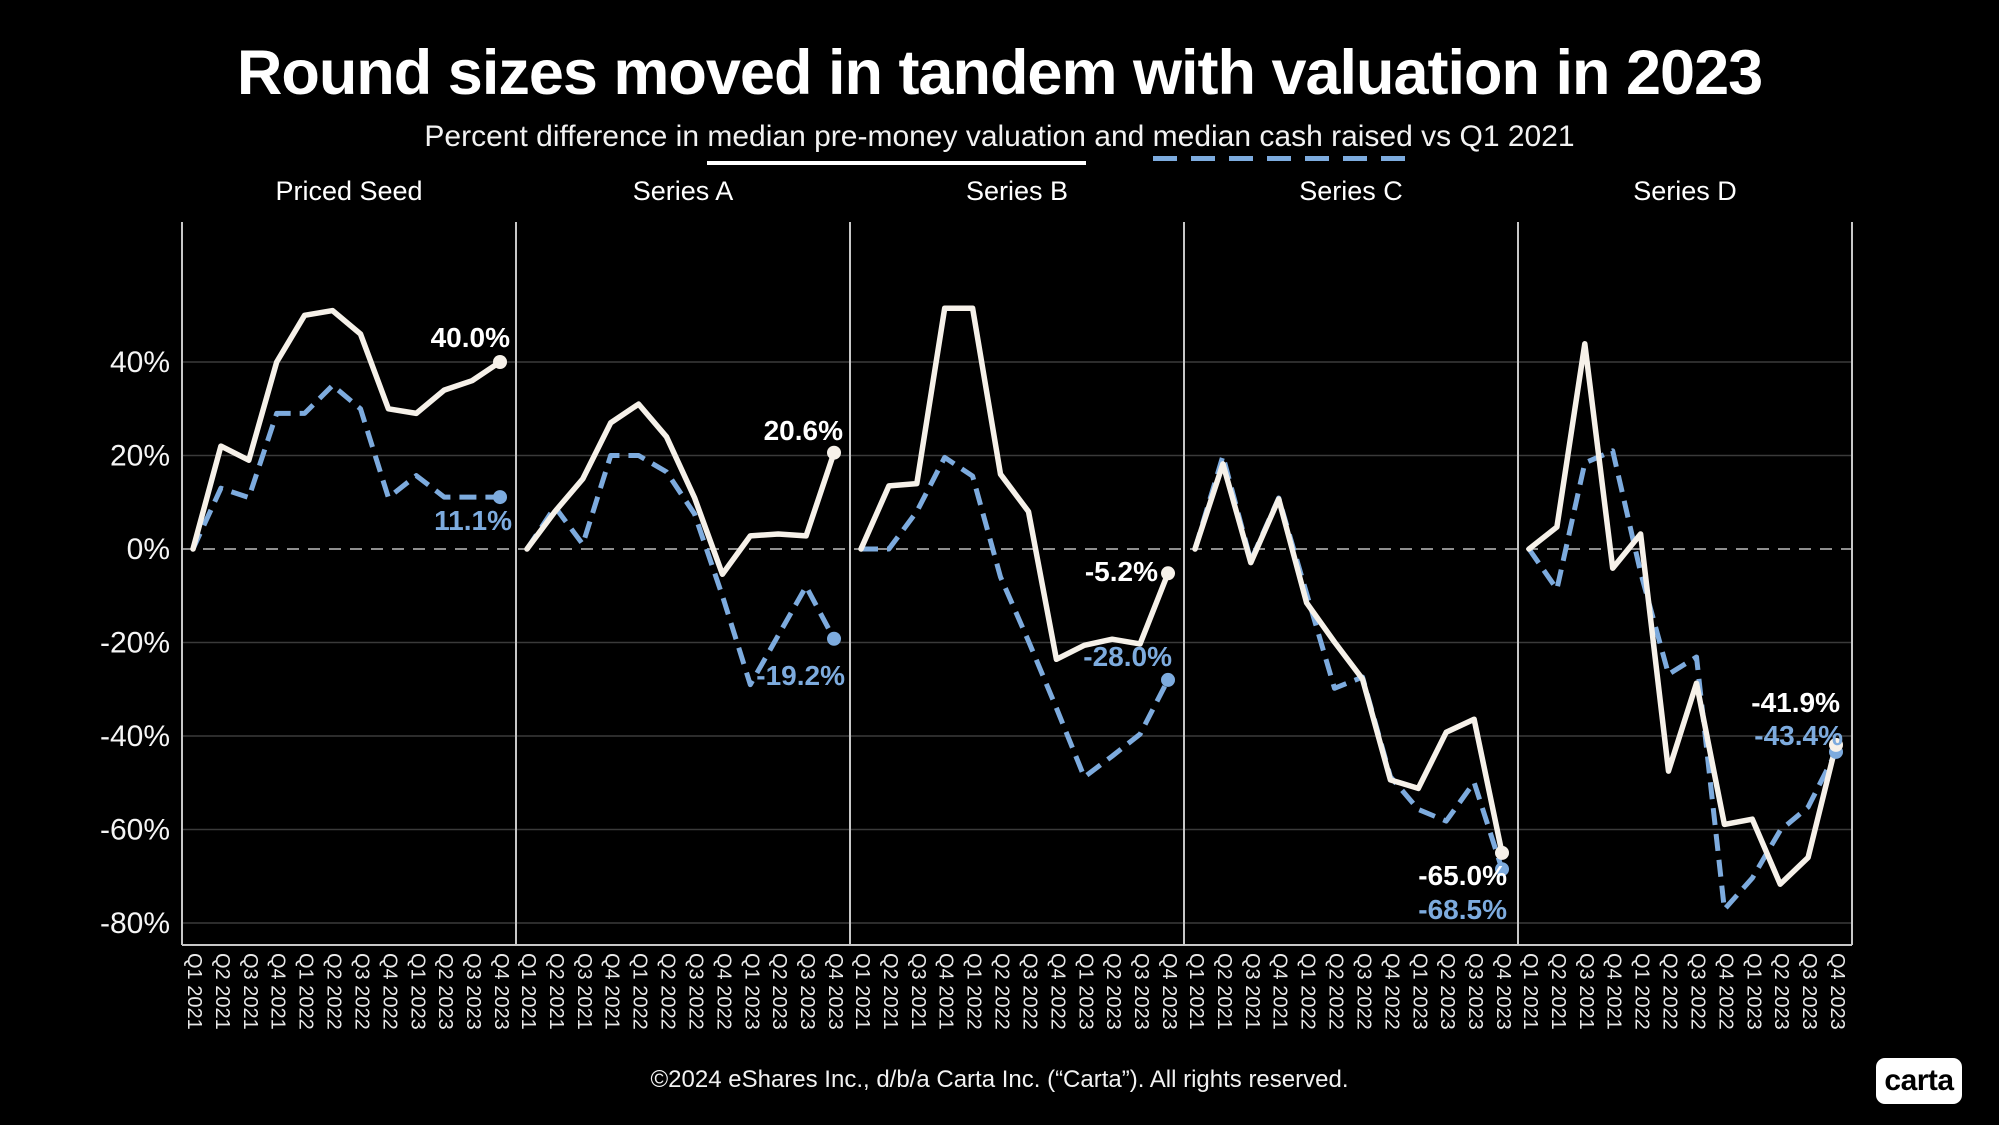  Describe the element at coordinates (148, 549) in the screenshot. I see `y-axis-tick-label: 0%` at that location.